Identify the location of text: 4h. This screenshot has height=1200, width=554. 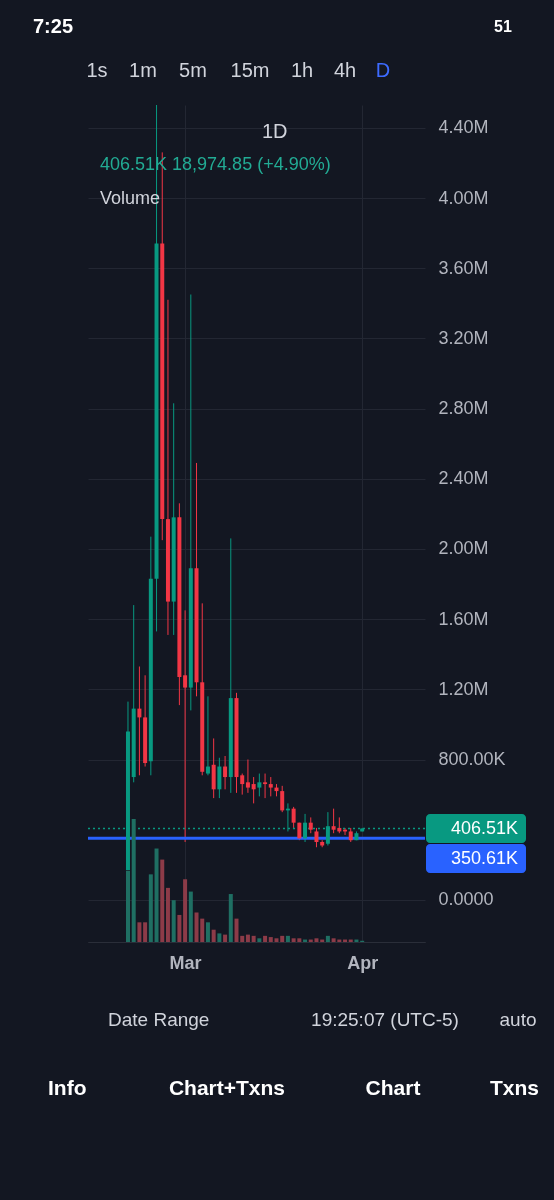
(345, 70).